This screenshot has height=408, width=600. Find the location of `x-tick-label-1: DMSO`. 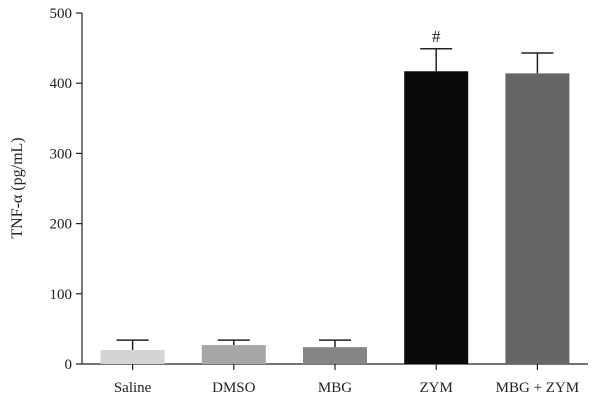

x-tick-label-1: DMSO is located at coordinates (234, 388).